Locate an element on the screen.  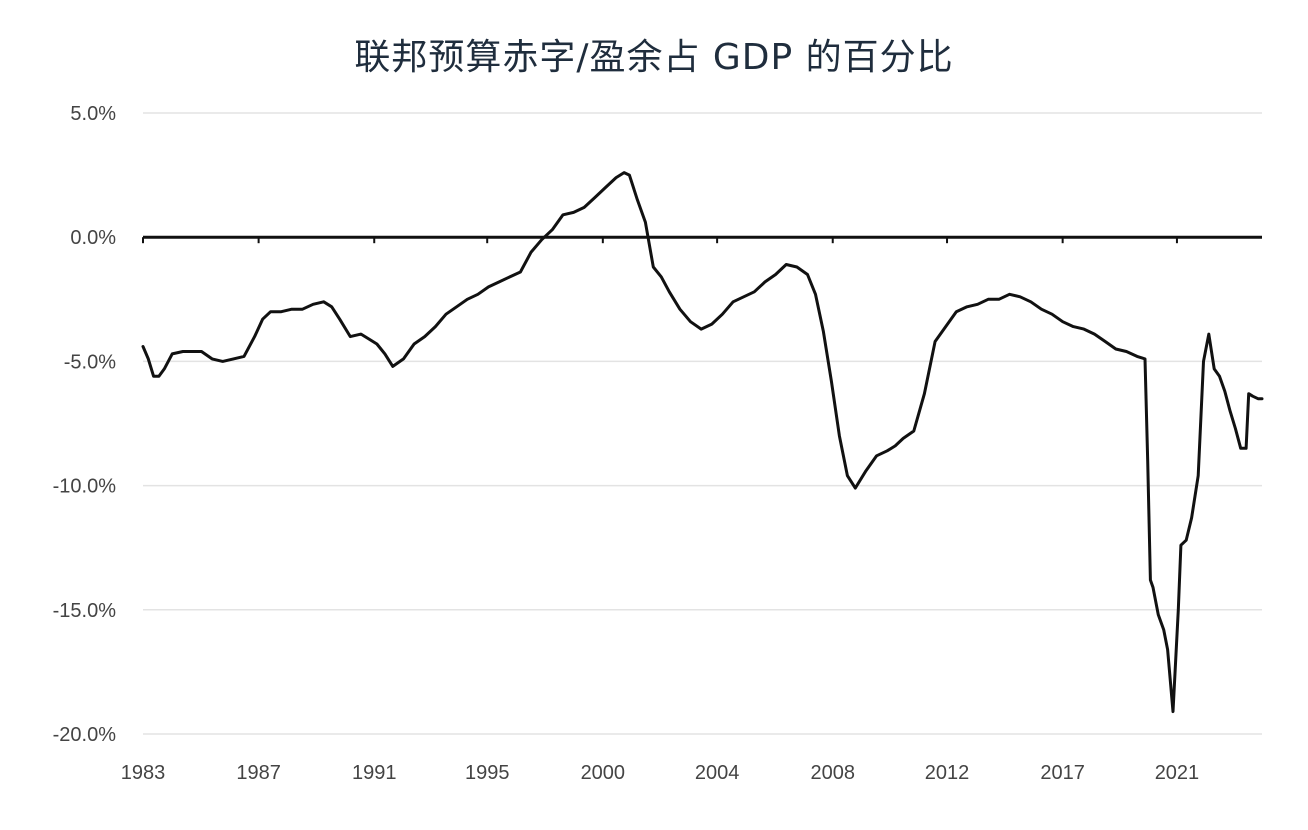
x-tick-label: 2021 is located at coordinates (1177, 773).